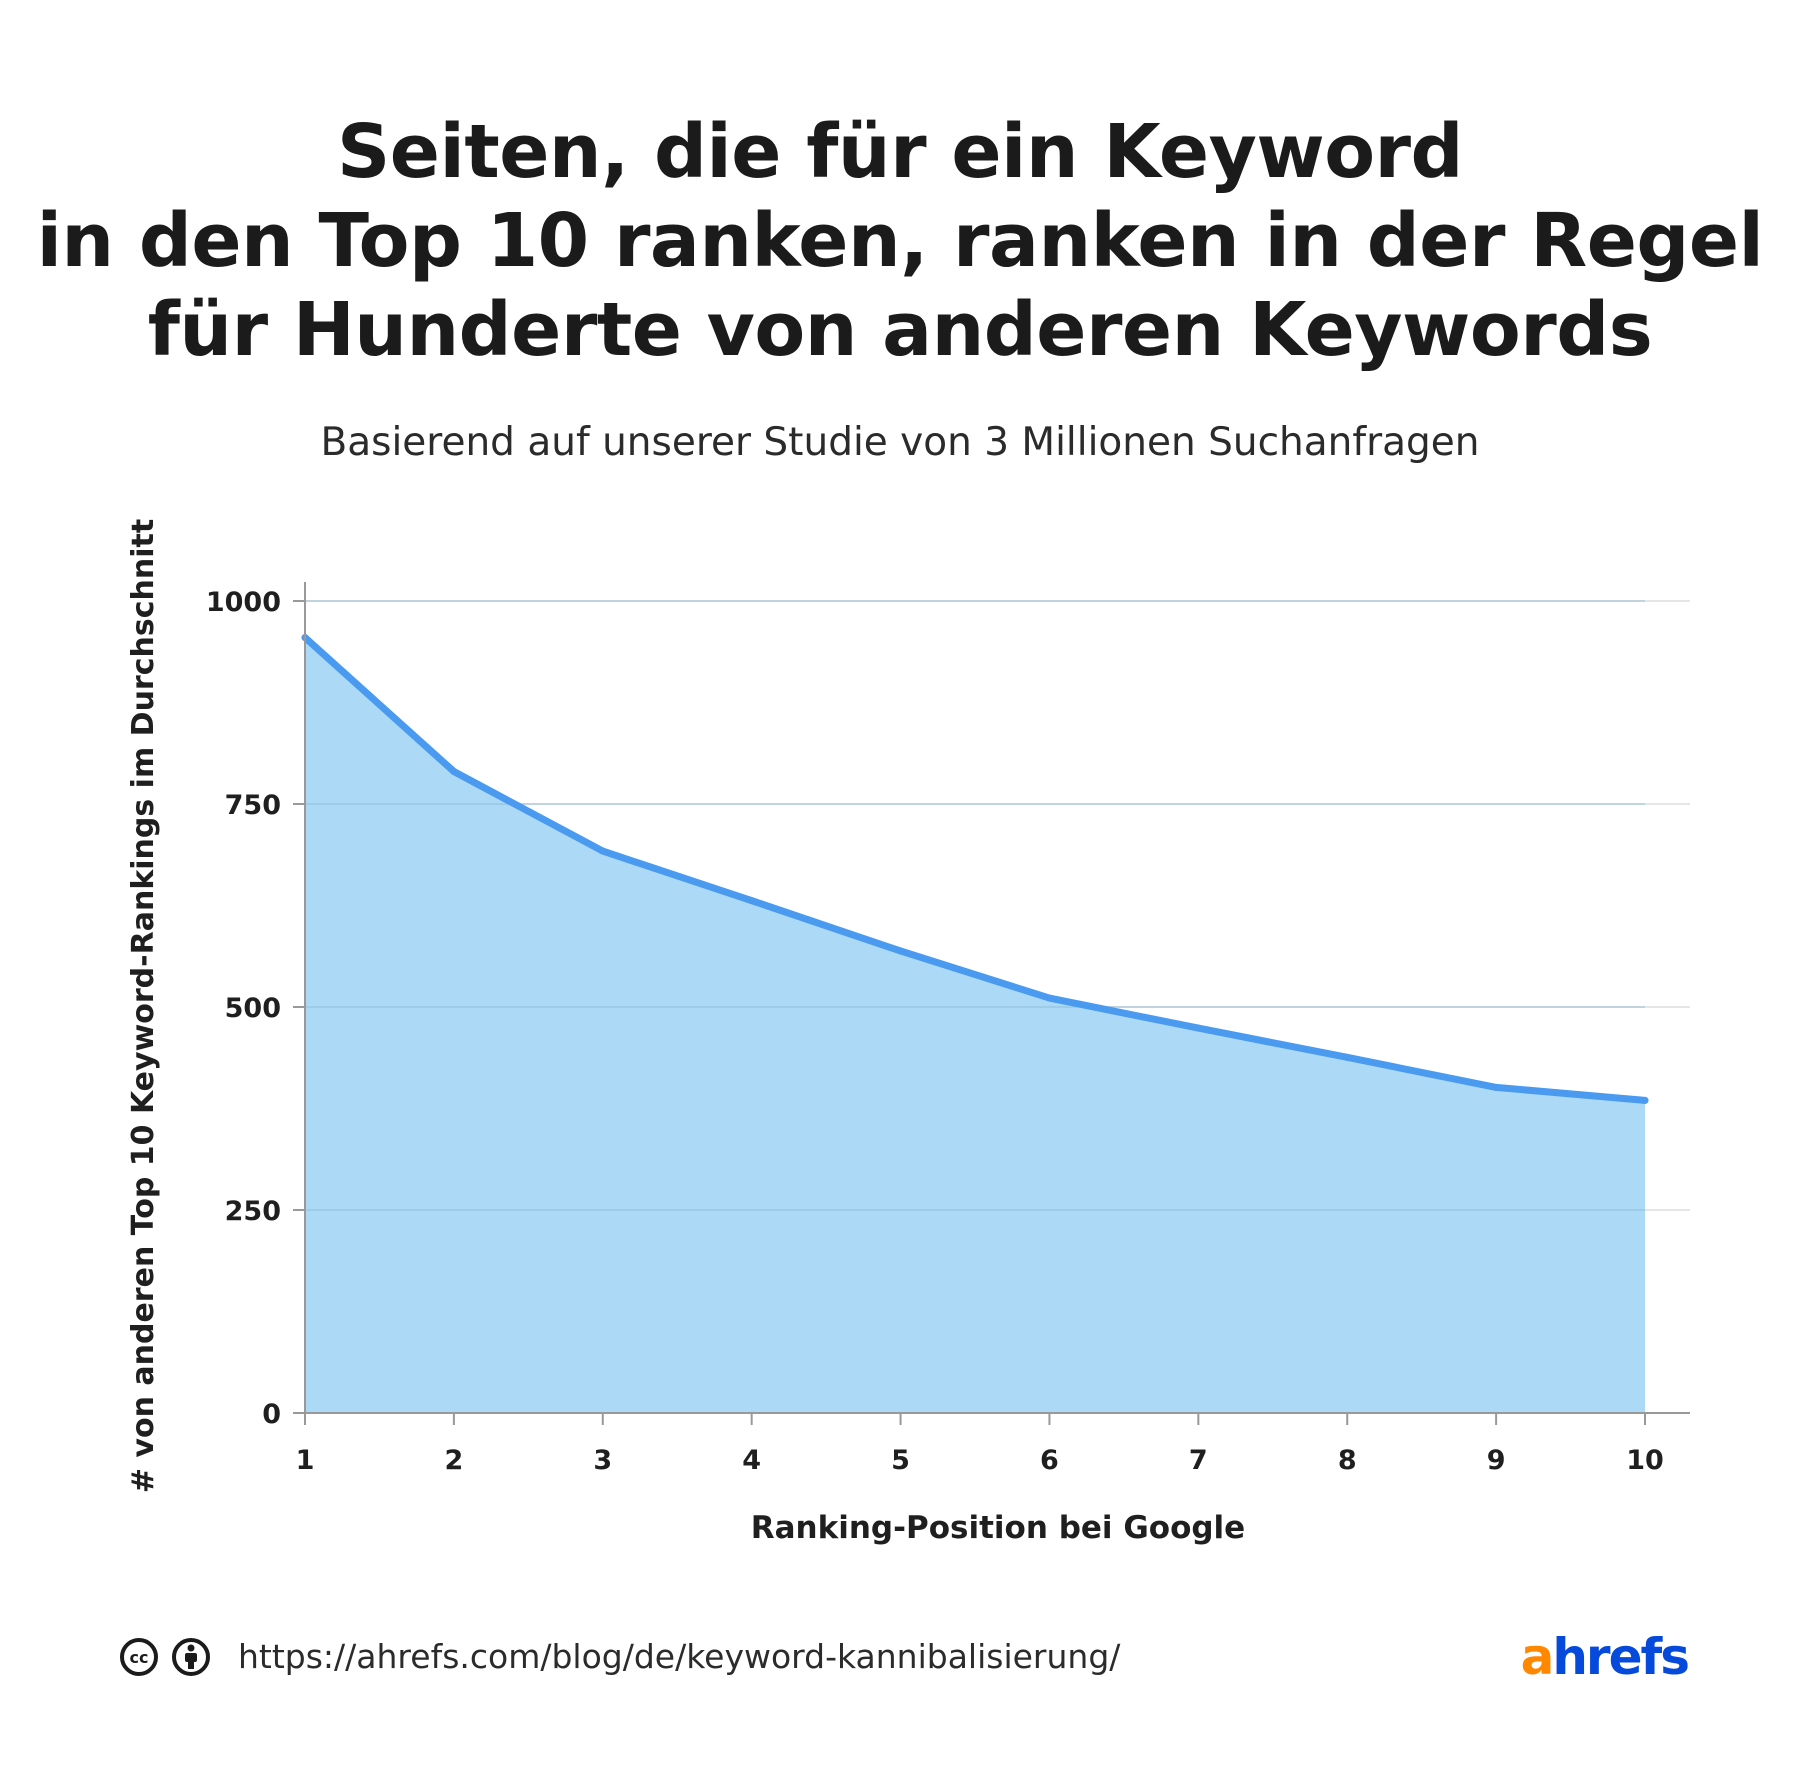 The height and width of the screenshot is (1789, 1800). Describe the element at coordinates (900, 1460) in the screenshot. I see `x-tick-label: 5` at that location.